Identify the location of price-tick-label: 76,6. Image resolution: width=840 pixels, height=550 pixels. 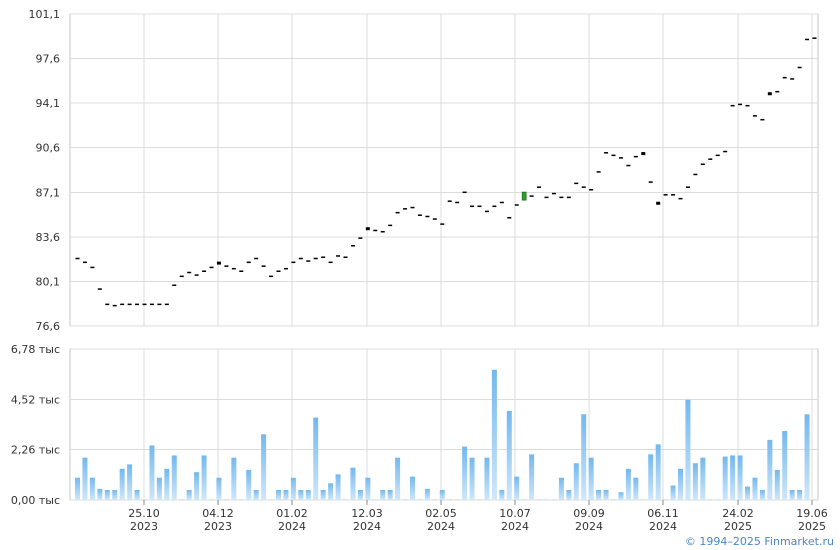
(48, 326).